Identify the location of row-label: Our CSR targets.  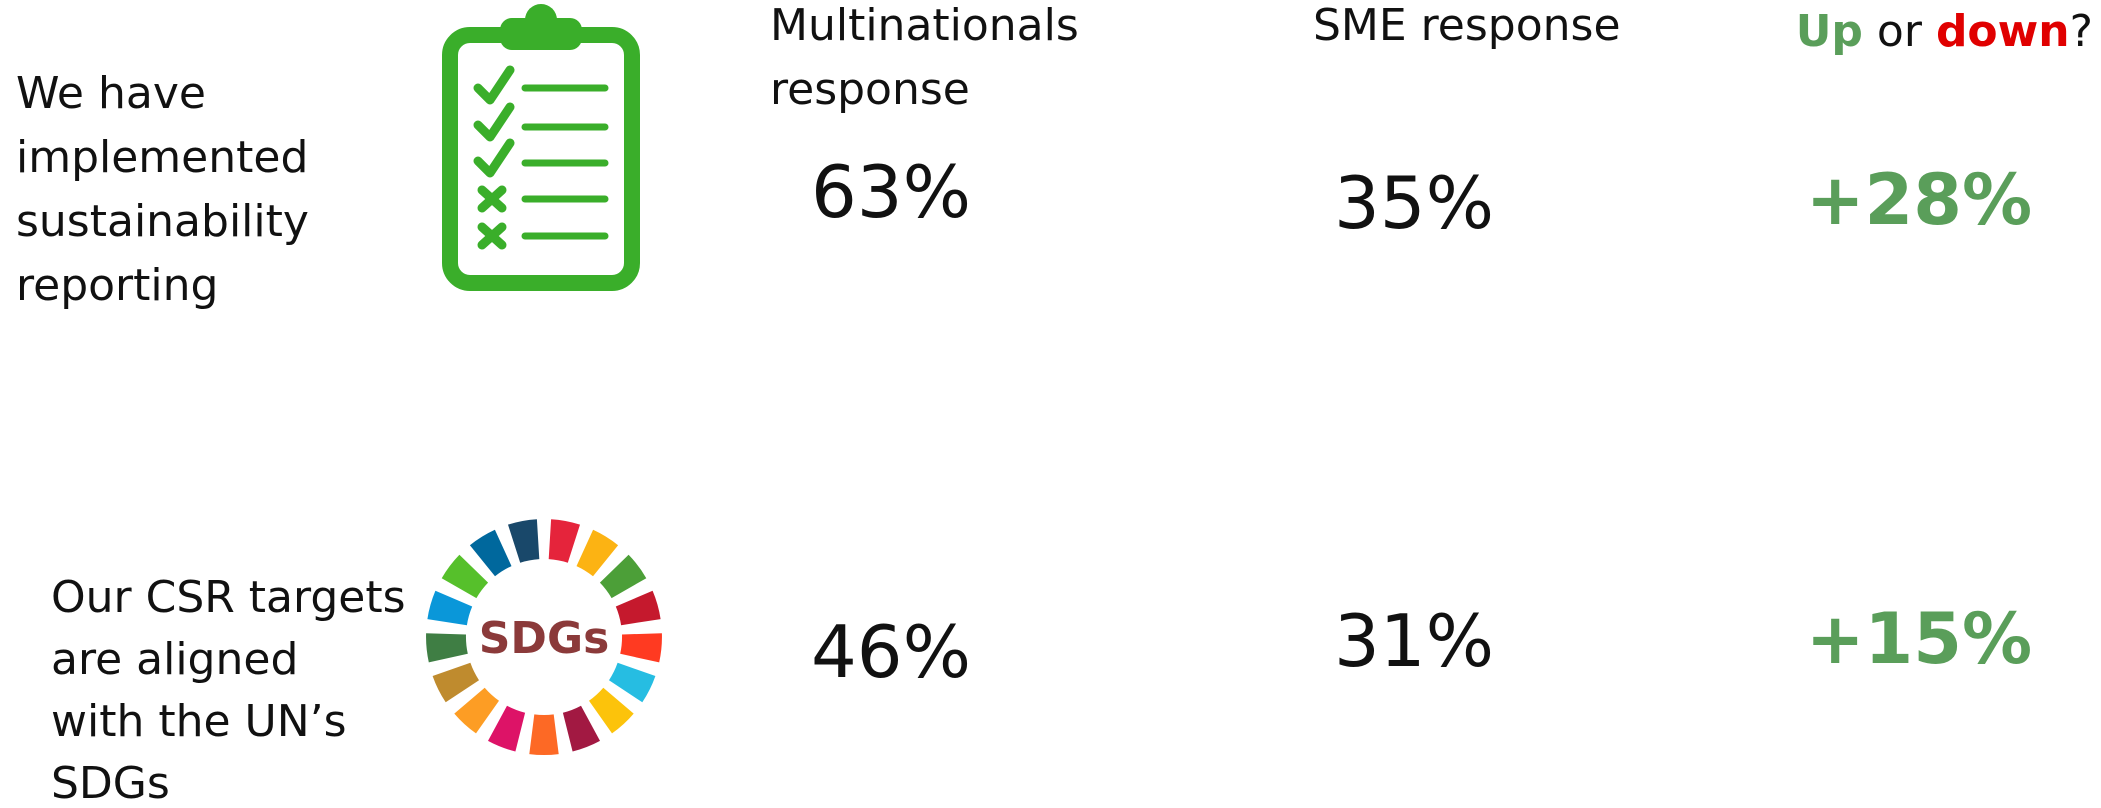
(228, 597).